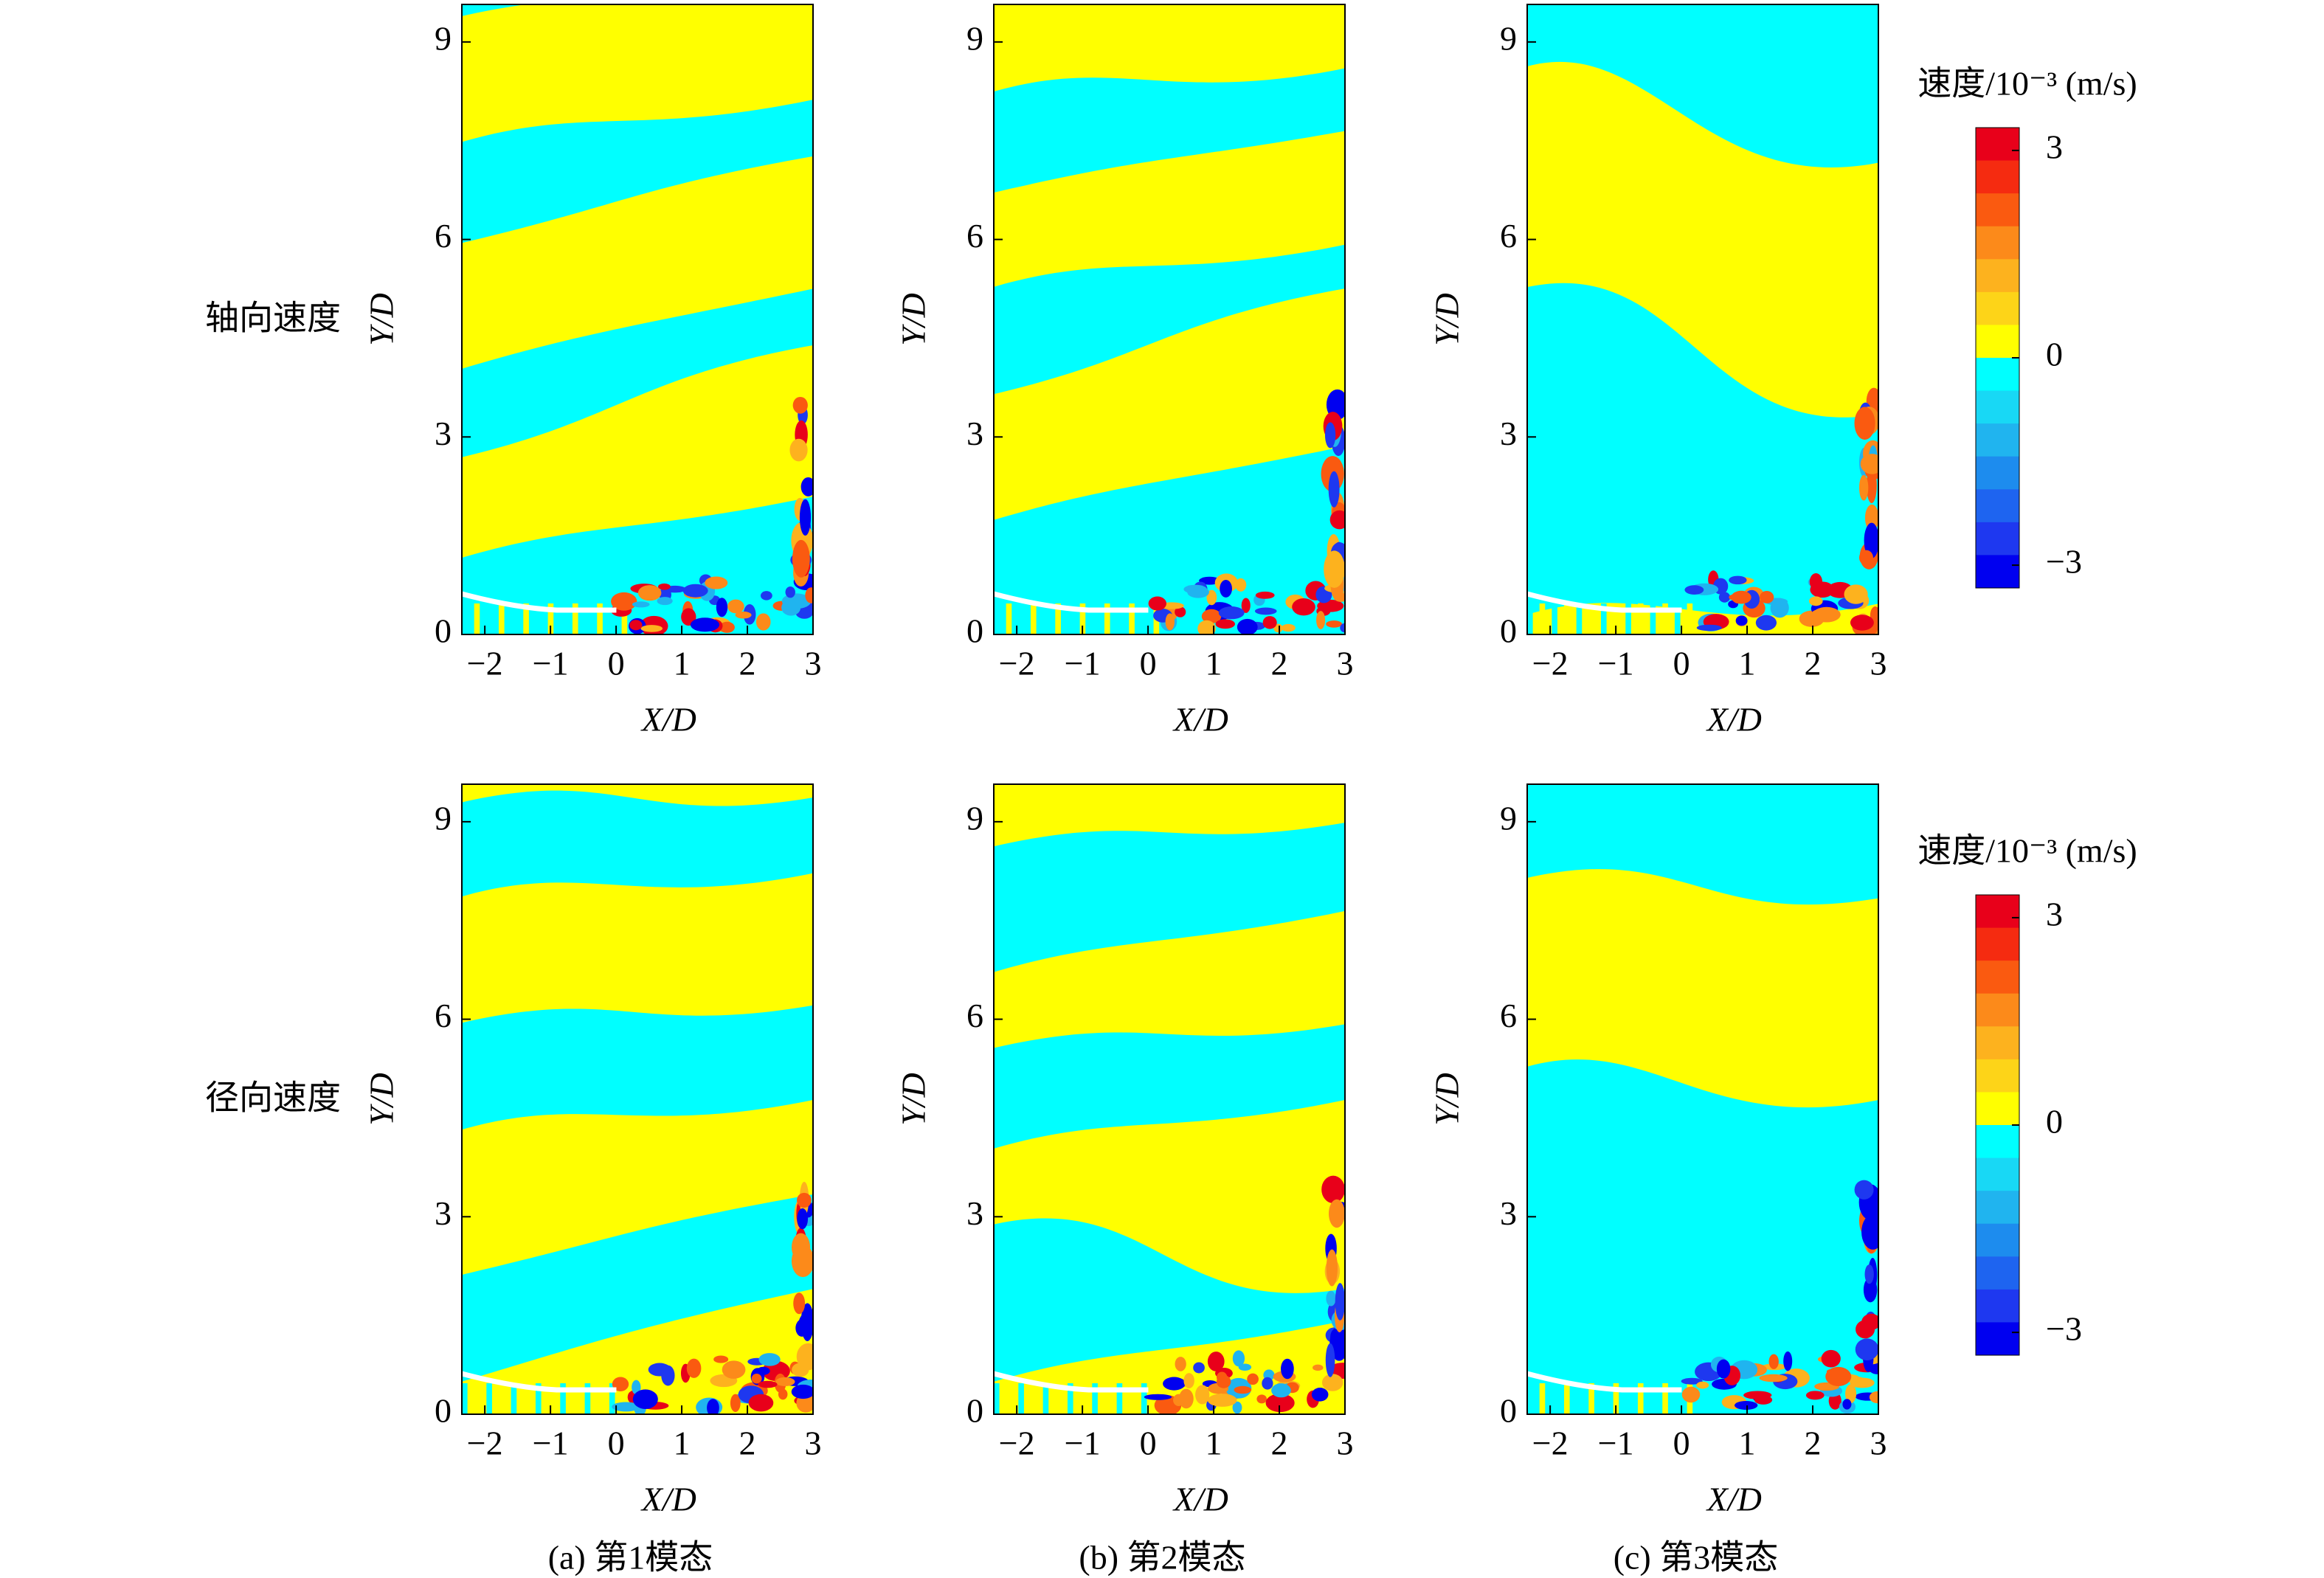 The height and width of the screenshot is (1578, 2324). I want to click on row-label: 径向速度, so click(273, 1098).